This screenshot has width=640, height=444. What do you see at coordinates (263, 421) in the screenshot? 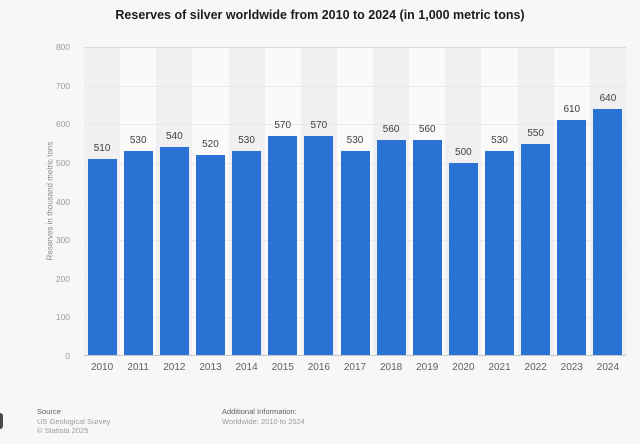
I see `additional-info-text: Worldwide; 2010 to 2024` at bounding box center [263, 421].